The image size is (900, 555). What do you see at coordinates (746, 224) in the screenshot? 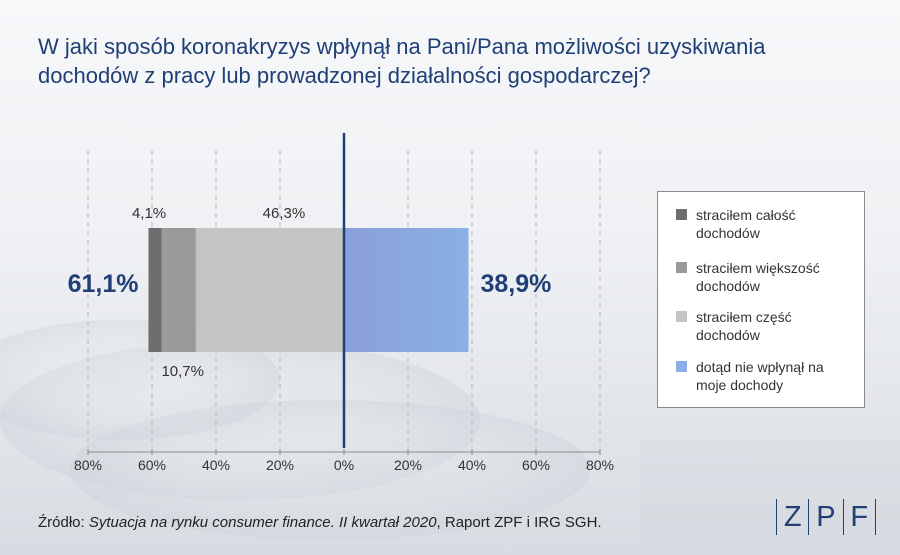
I see `legend-label: straciłem całość dochodów` at bounding box center [746, 224].